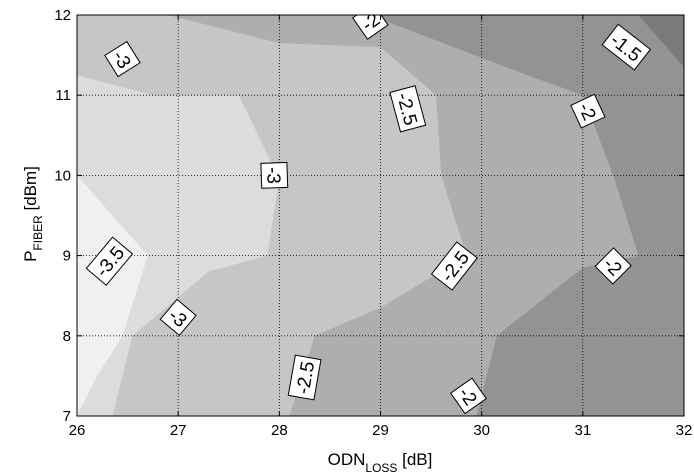 The width and height of the screenshot is (694, 472). Describe the element at coordinates (178, 430) in the screenshot. I see `x-tick-label: 27` at that location.